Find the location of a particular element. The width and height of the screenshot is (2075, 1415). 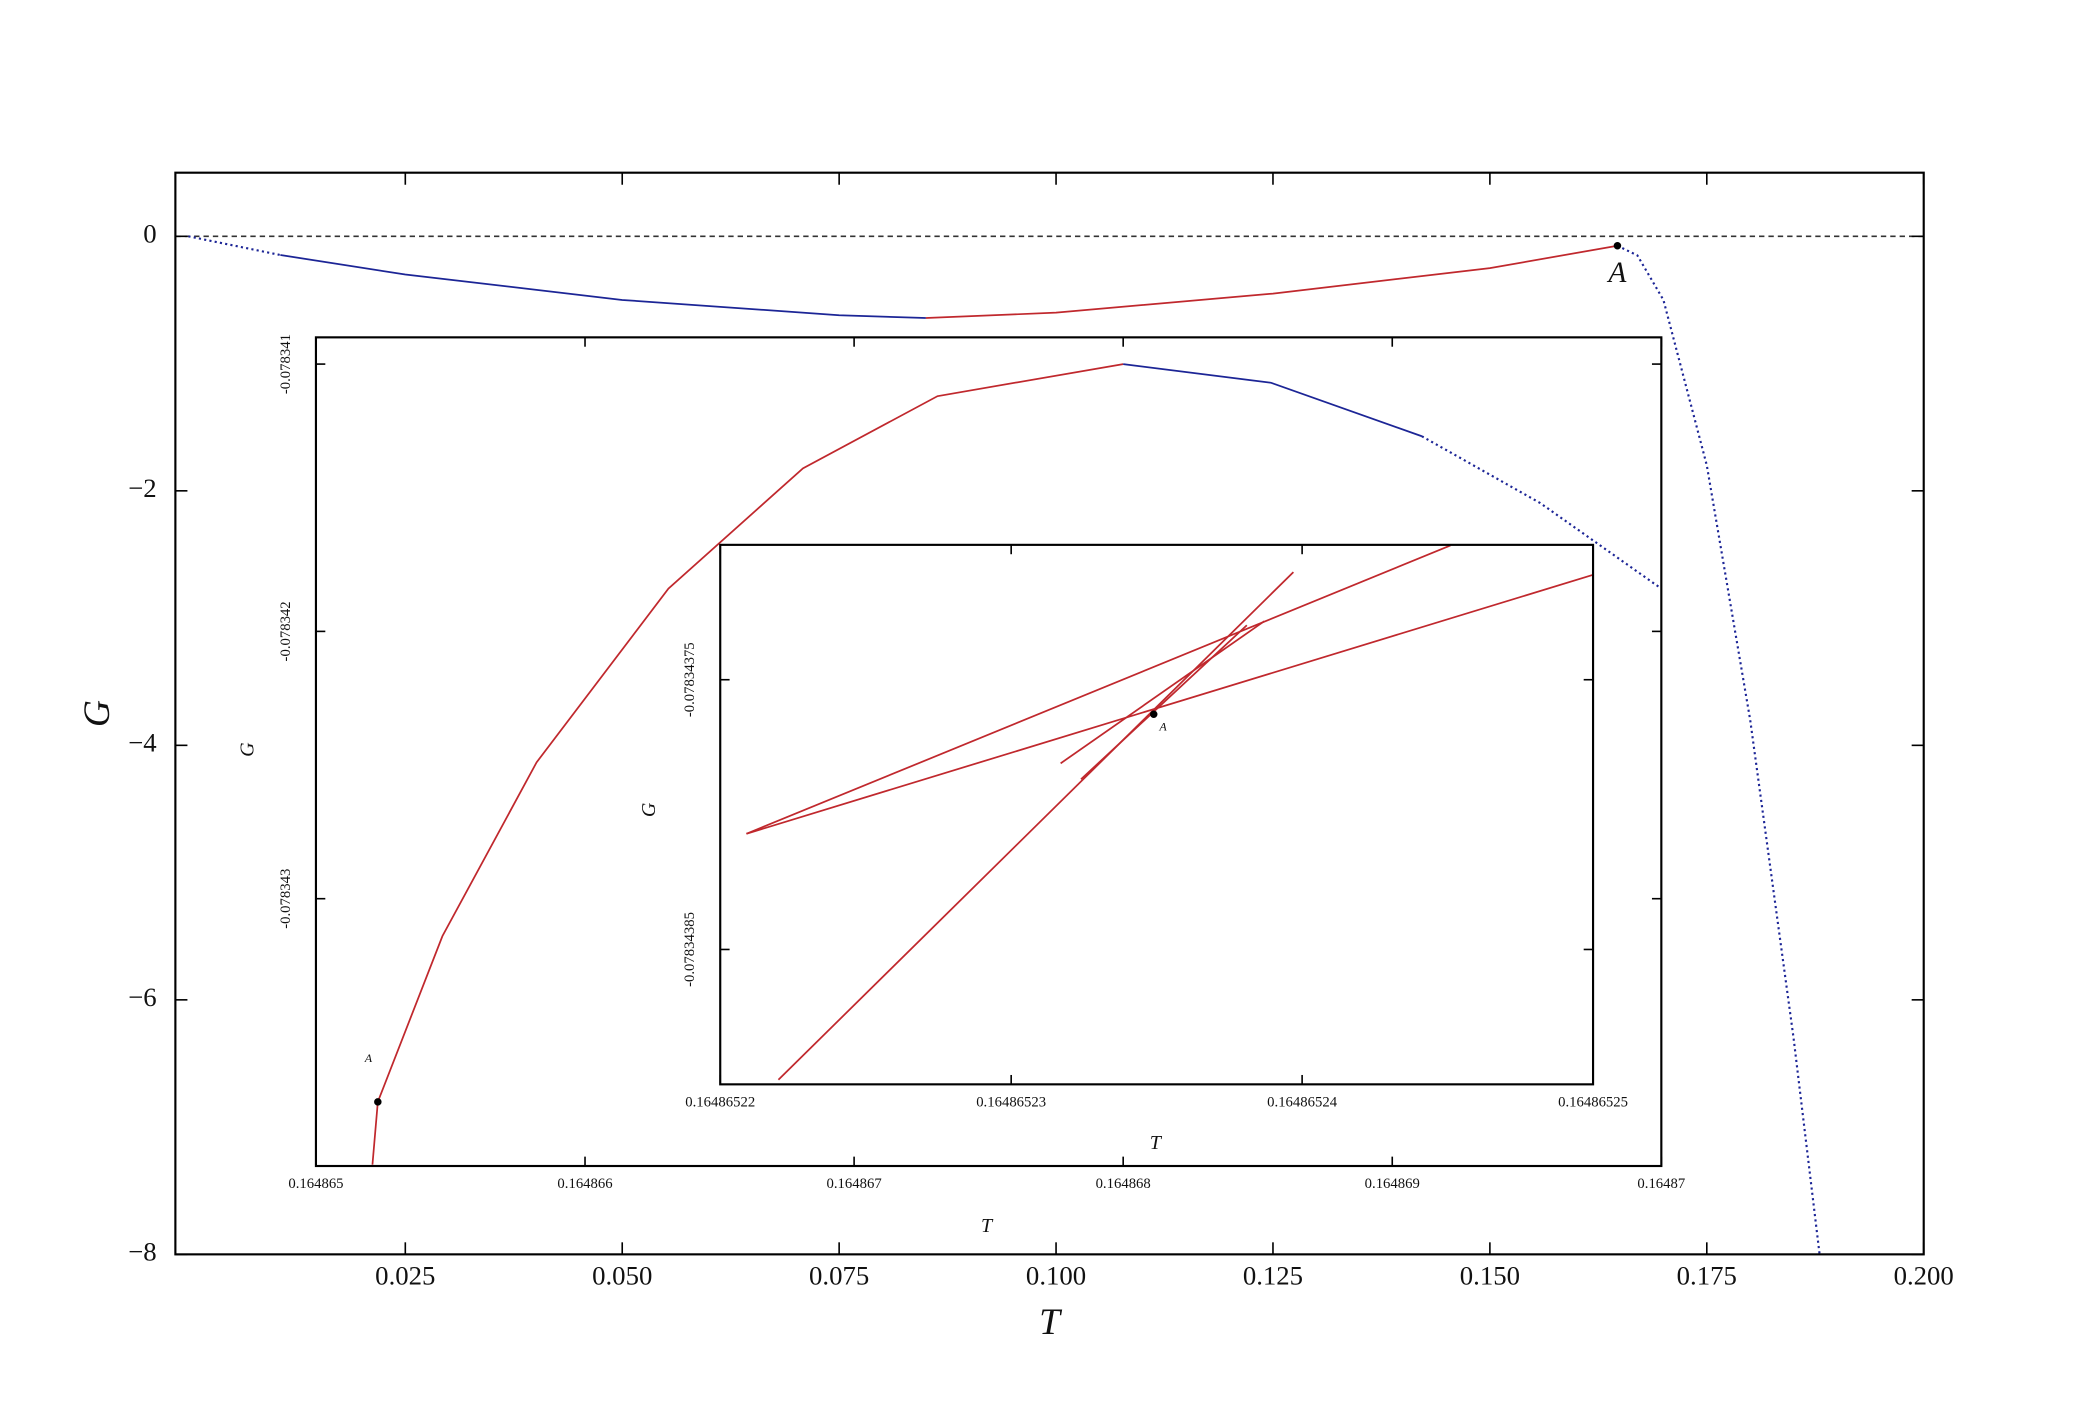

x-tick-label: 0.175 is located at coordinates (1707, 1276).